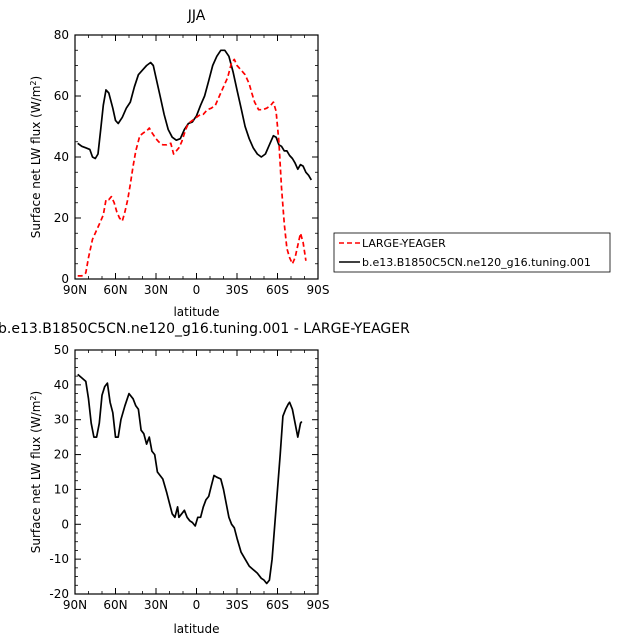  Describe the element at coordinates (61, 157) in the screenshot. I see `p0-y-tick-label: 40` at that location.